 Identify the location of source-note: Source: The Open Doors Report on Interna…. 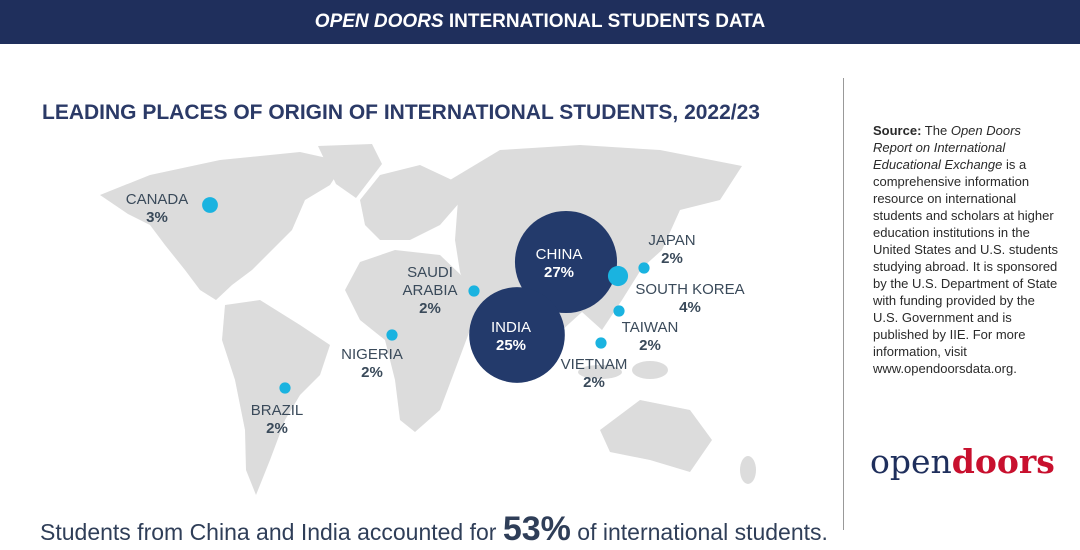
(968, 249).